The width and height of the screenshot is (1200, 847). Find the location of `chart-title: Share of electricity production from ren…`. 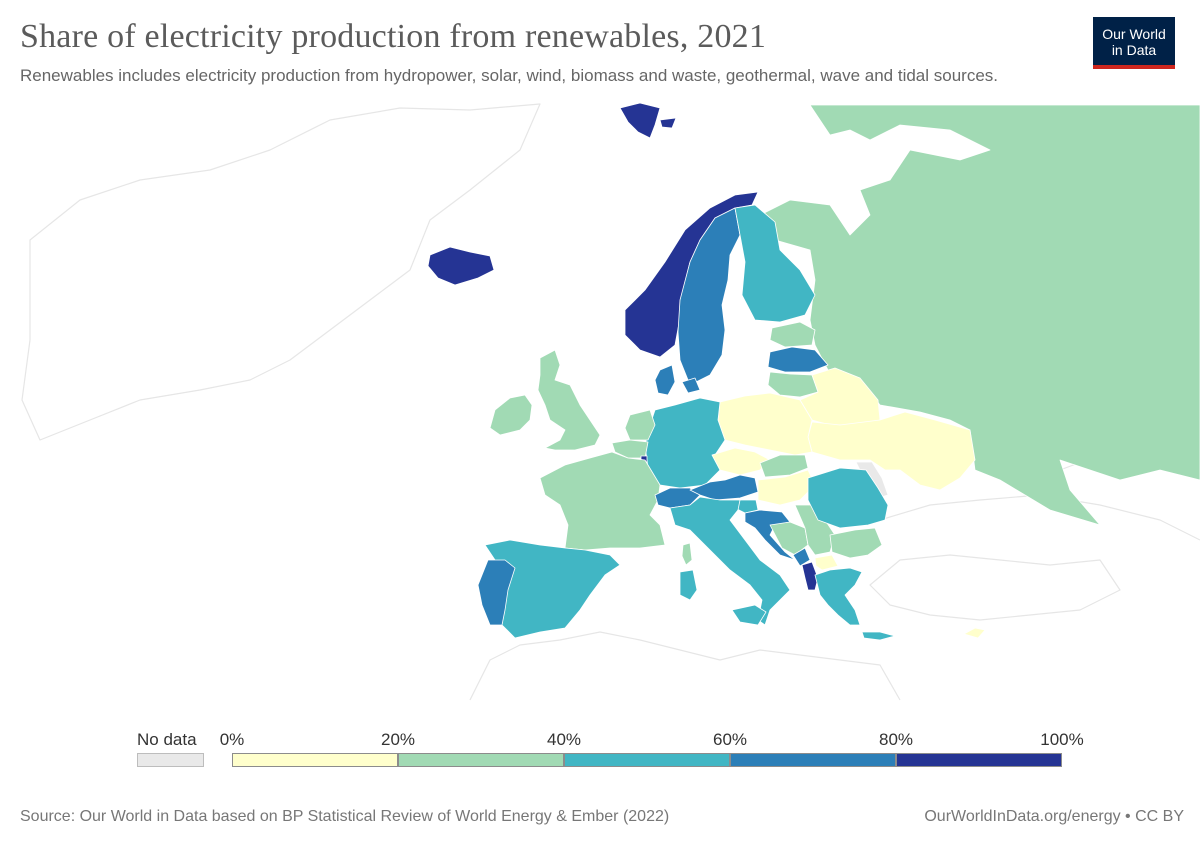

chart-title: Share of electricity production from ren… is located at coordinates (393, 36).